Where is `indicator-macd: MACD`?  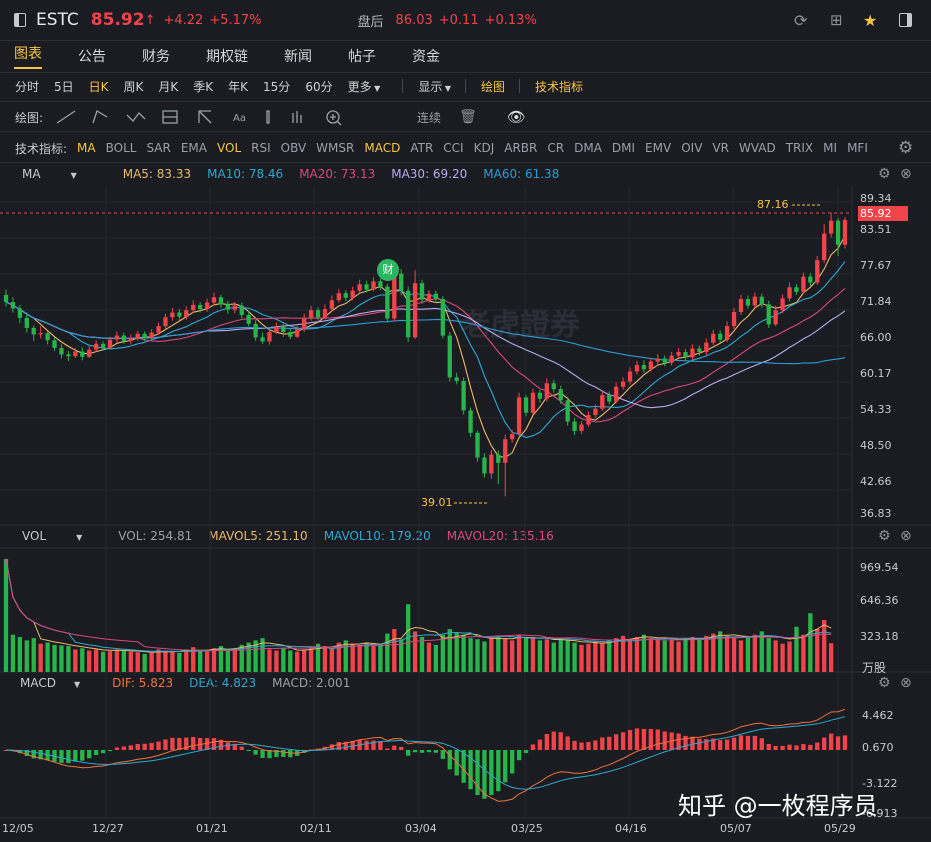 indicator-macd: MACD is located at coordinates (382, 148).